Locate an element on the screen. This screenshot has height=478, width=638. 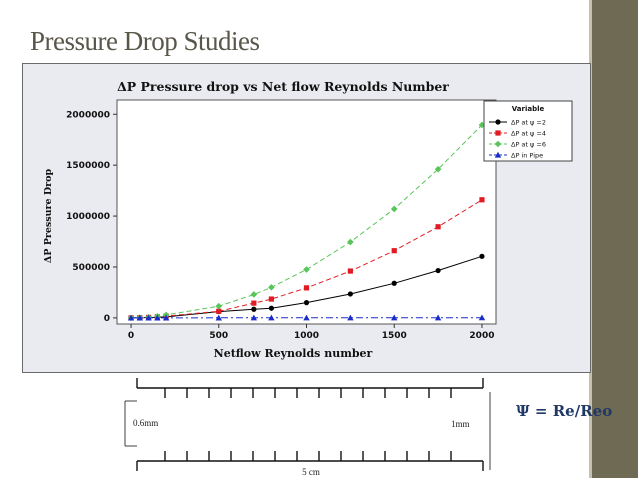
legend-entry-label: ΔP in Pipe is located at coordinates (527, 156).